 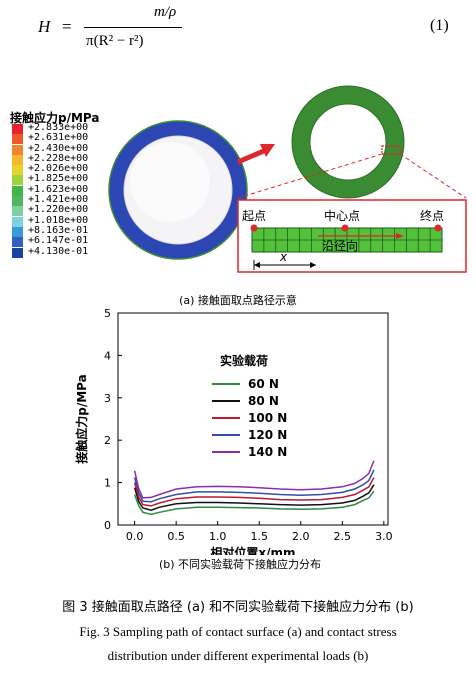 I want to click on green-mesh-ring, so click(x=348, y=142).